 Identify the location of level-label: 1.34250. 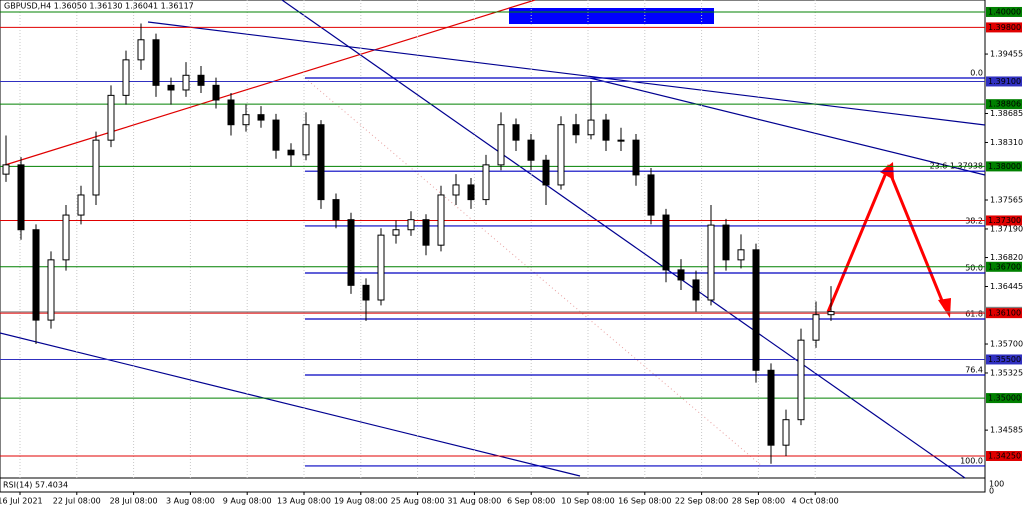
(1004, 455).